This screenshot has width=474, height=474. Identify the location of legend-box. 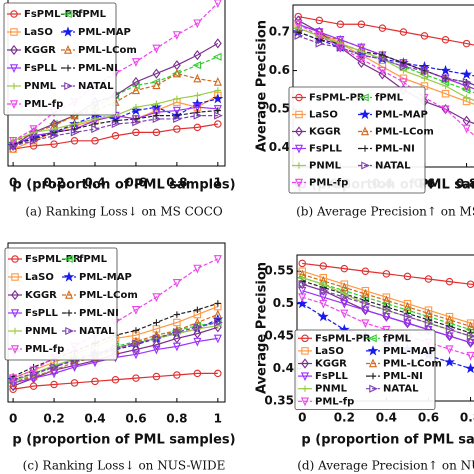
(60, 59).